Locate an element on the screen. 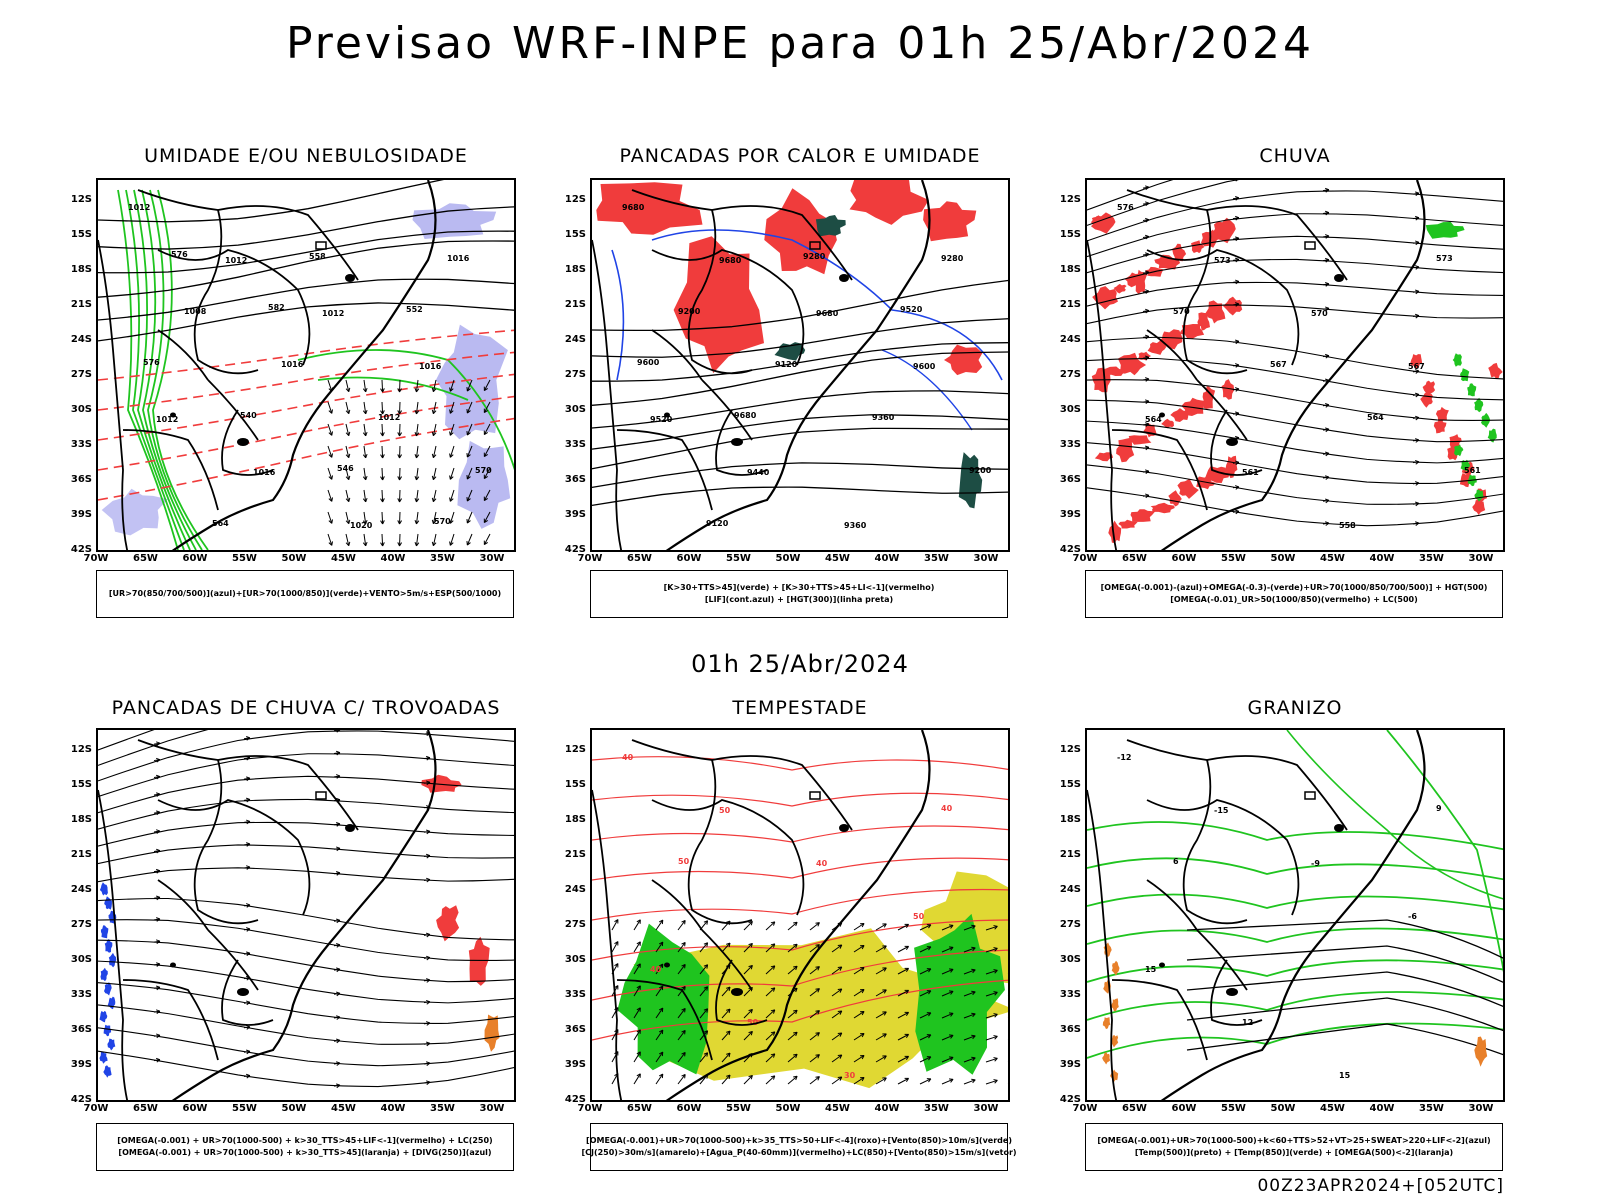 Image resolution: width=1600 pixels, height=1200 pixels. heat-shower-red-area is located at coordinates (889, 202).